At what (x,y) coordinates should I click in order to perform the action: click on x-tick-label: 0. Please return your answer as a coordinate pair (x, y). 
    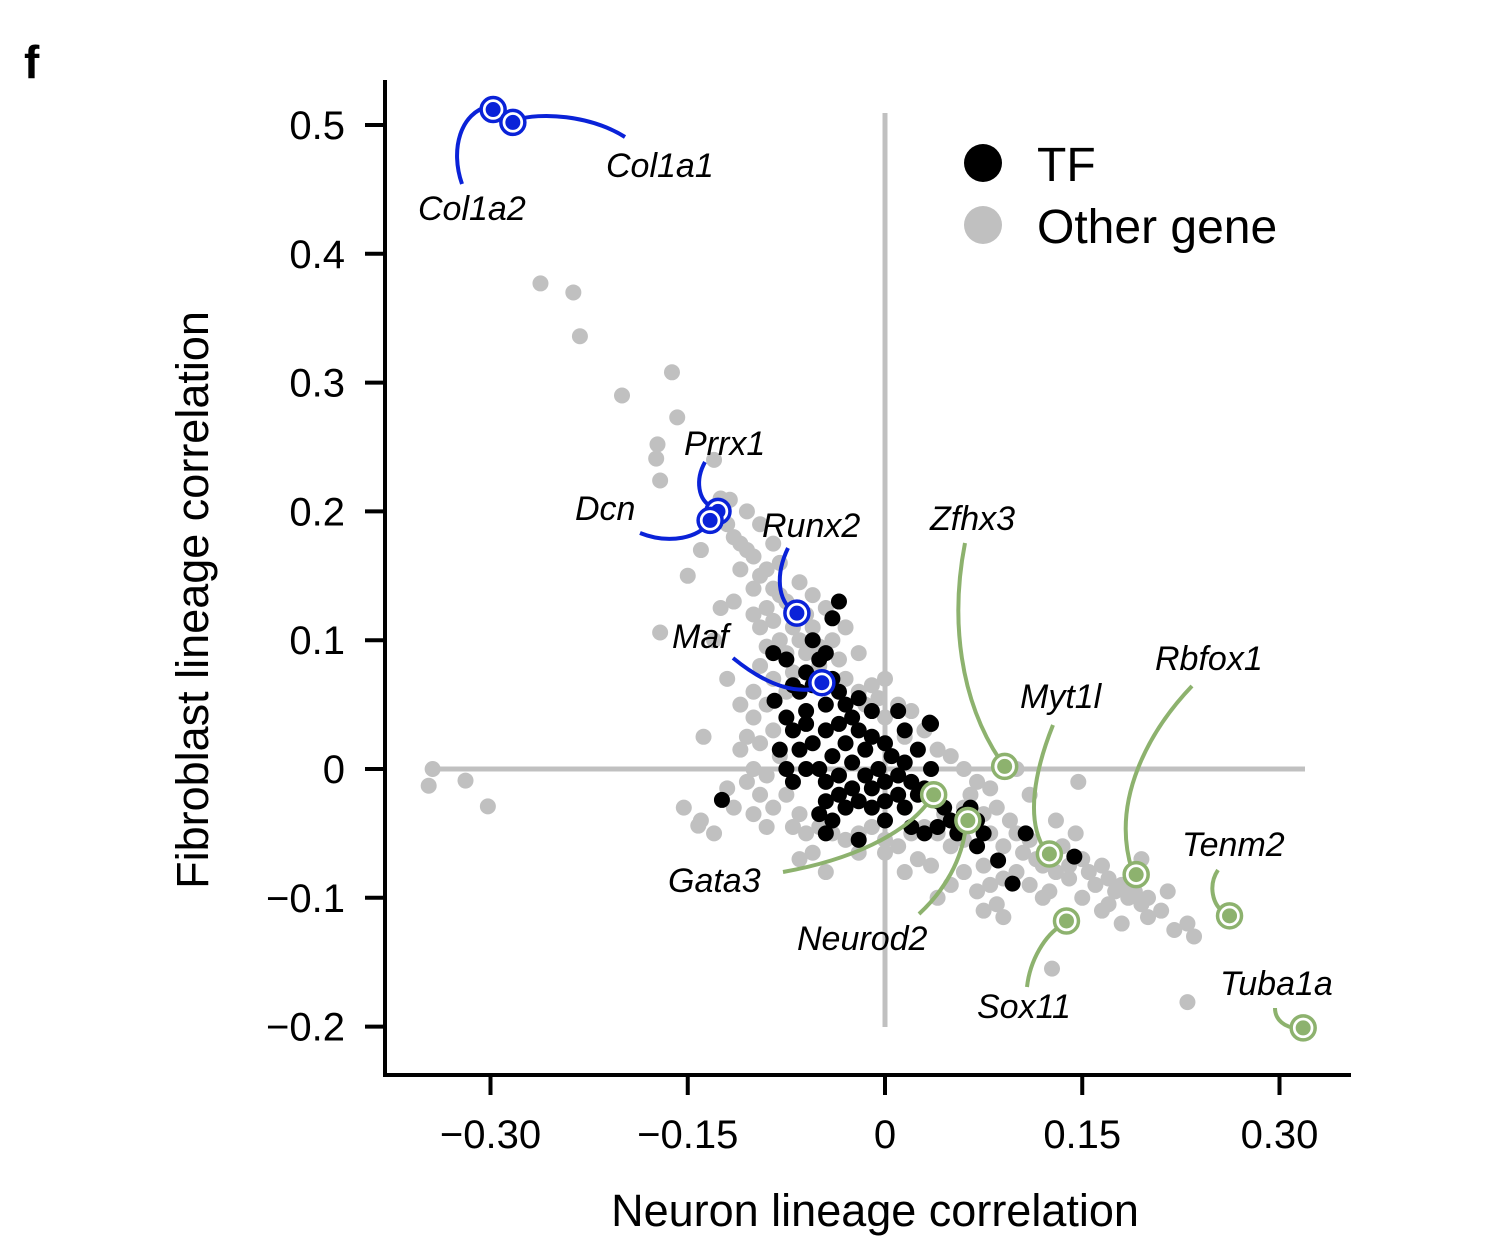
    Looking at the image, I should click on (885, 1135).